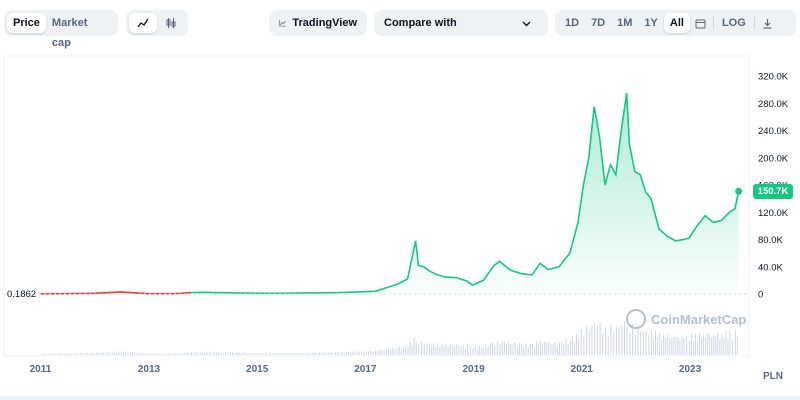  What do you see at coordinates (713, 23) in the screenshot?
I see `divider` at bounding box center [713, 23].